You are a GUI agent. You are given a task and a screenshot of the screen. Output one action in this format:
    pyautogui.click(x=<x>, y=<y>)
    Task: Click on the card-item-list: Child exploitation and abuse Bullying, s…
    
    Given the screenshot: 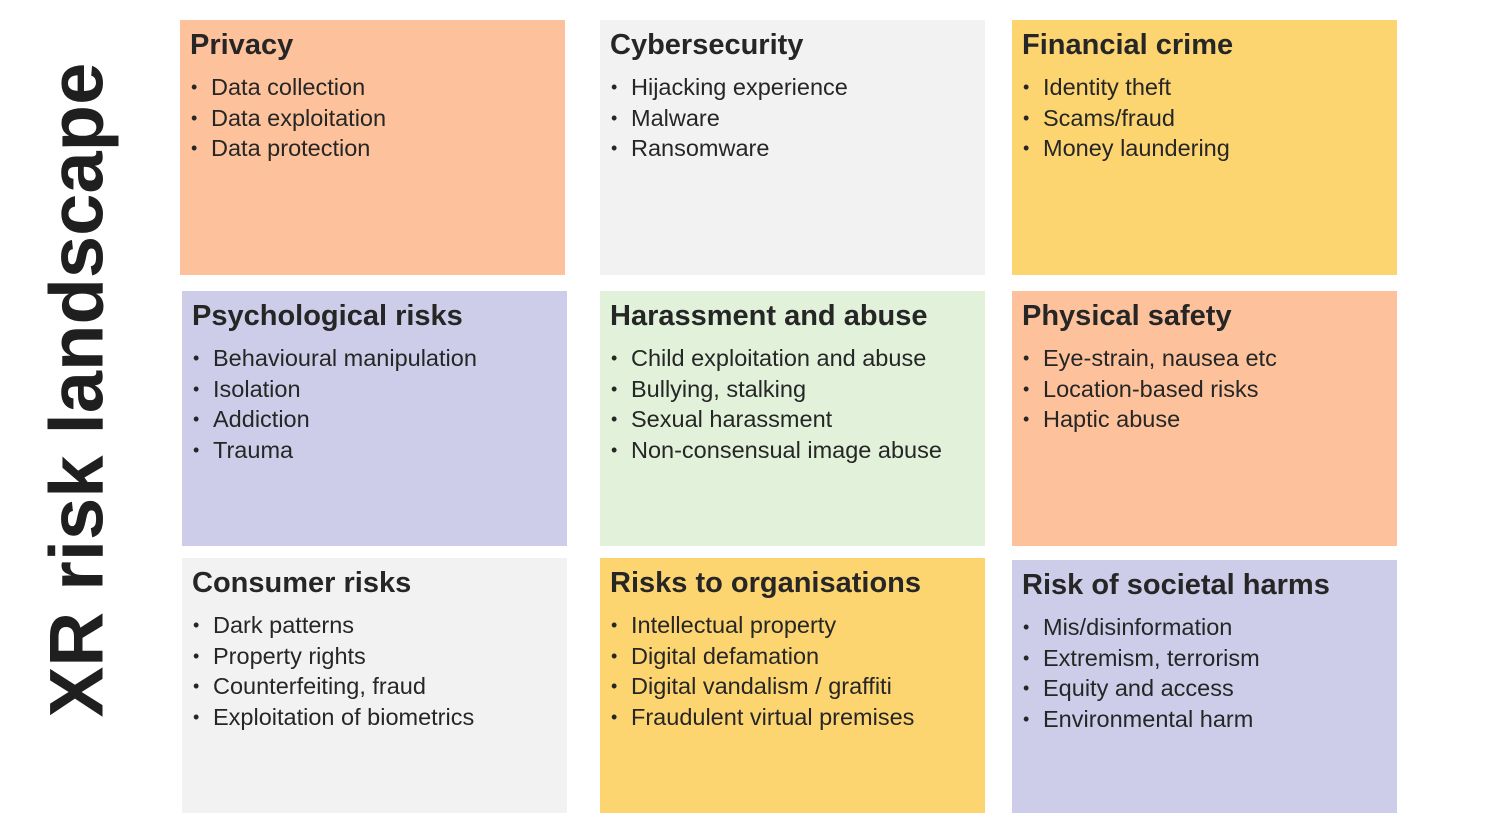 What is the action you would take?
    pyautogui.click(x=791, y=404)
    